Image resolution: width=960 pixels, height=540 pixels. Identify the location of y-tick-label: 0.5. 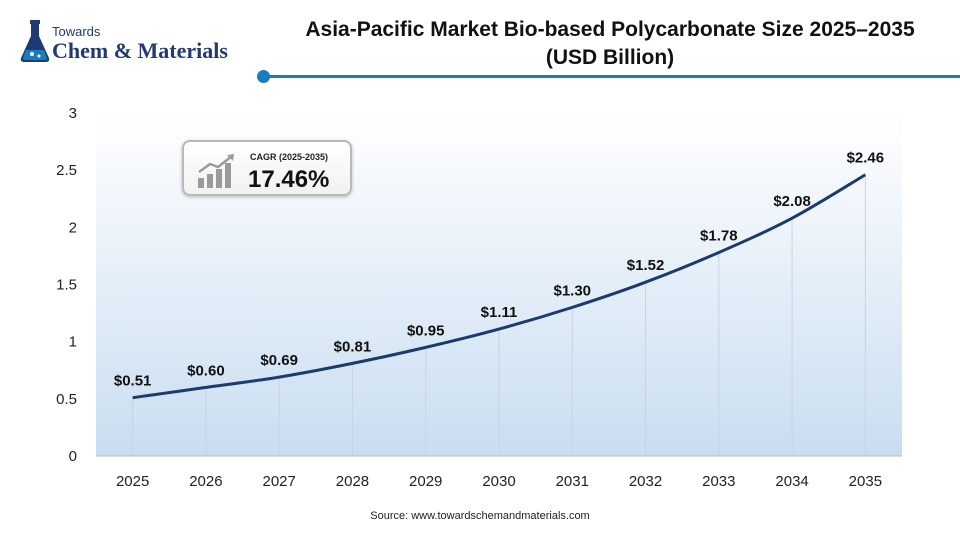
(66, 399).